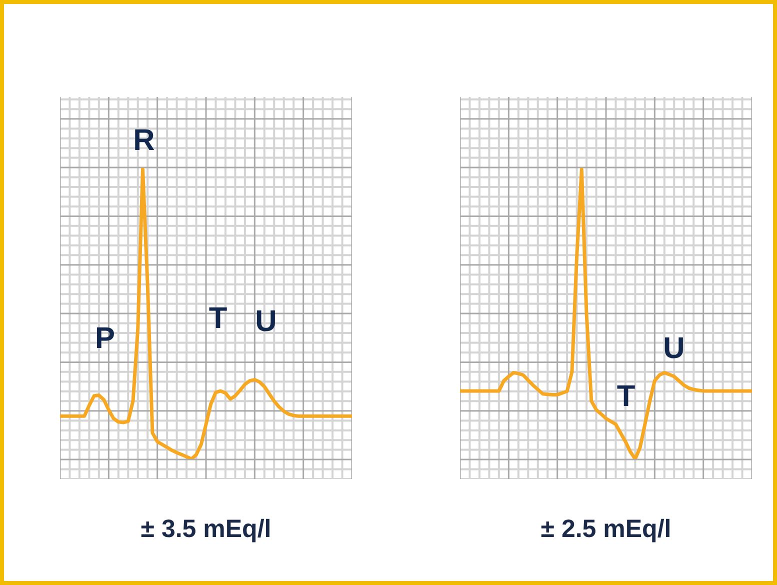  What do you see at coordinates (606, 529) in the screenshot?
I see `x-axis-title: ± 2.5 mEq/l` at bounding box center [606, 529].